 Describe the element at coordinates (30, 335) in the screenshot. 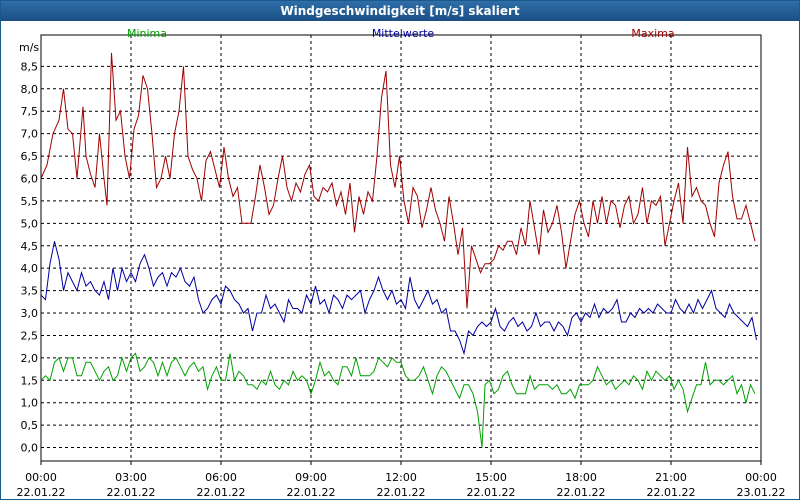

I see `y-tick-label: 2,5` at that location.